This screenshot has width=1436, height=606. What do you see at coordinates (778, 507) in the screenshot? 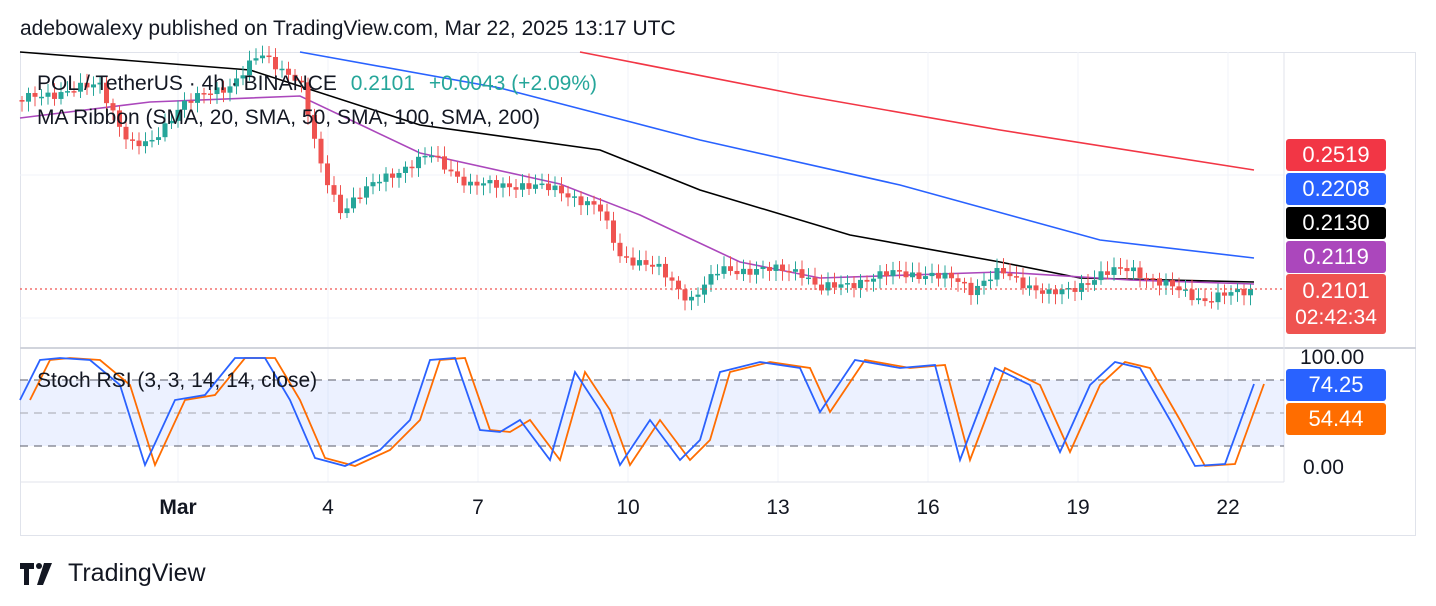
I see `x-tick-13: 13` at bounding box center [778, 507].